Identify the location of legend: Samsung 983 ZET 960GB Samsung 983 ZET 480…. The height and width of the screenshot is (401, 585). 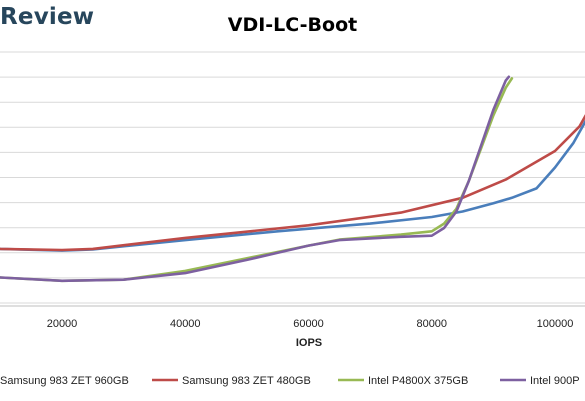
(290, 381).